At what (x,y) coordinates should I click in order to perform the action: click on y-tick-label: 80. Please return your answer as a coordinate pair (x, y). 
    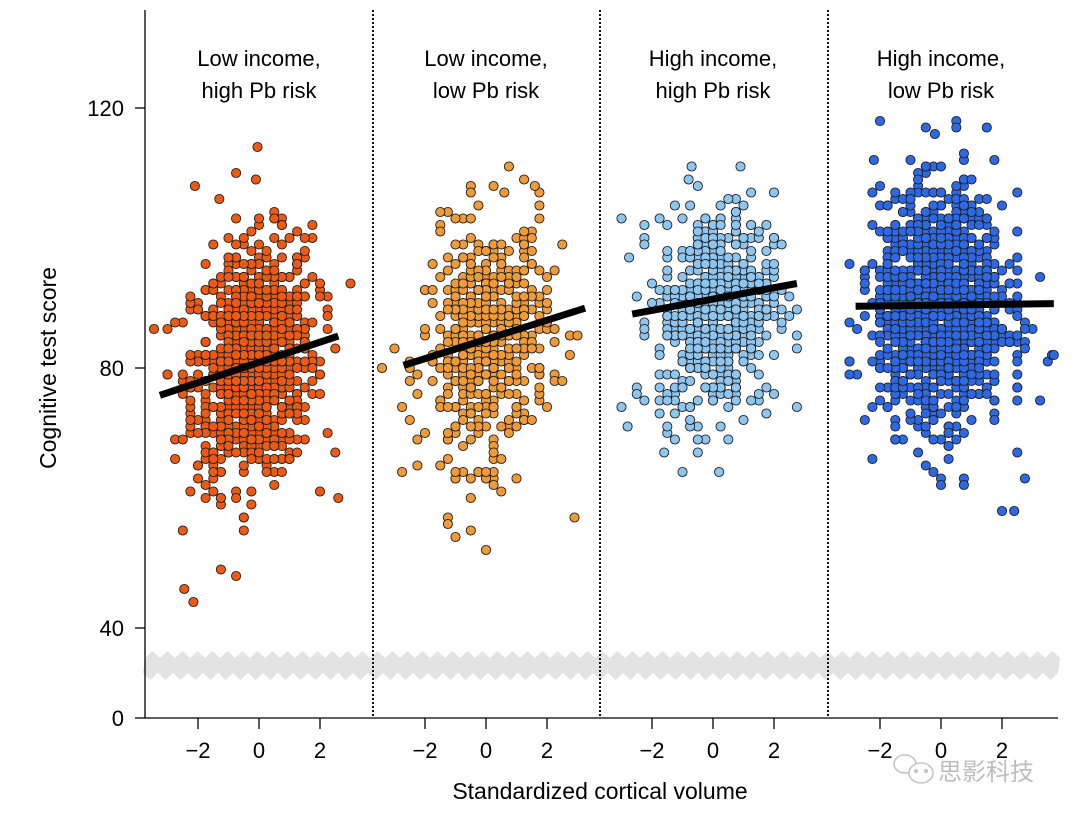
    Looking at the image, I should click on (112, 368).